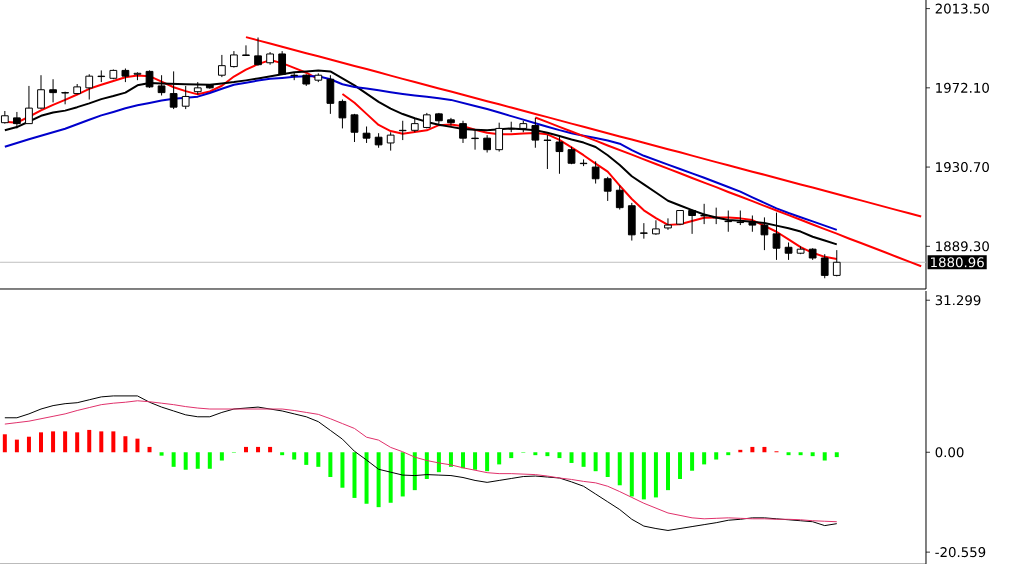 The image size is (1011, 564). What do you see at coordinates (962, 87) in the screenshot?
I see `y-tick-label: 1972.10` at bounding box center [962, 87].